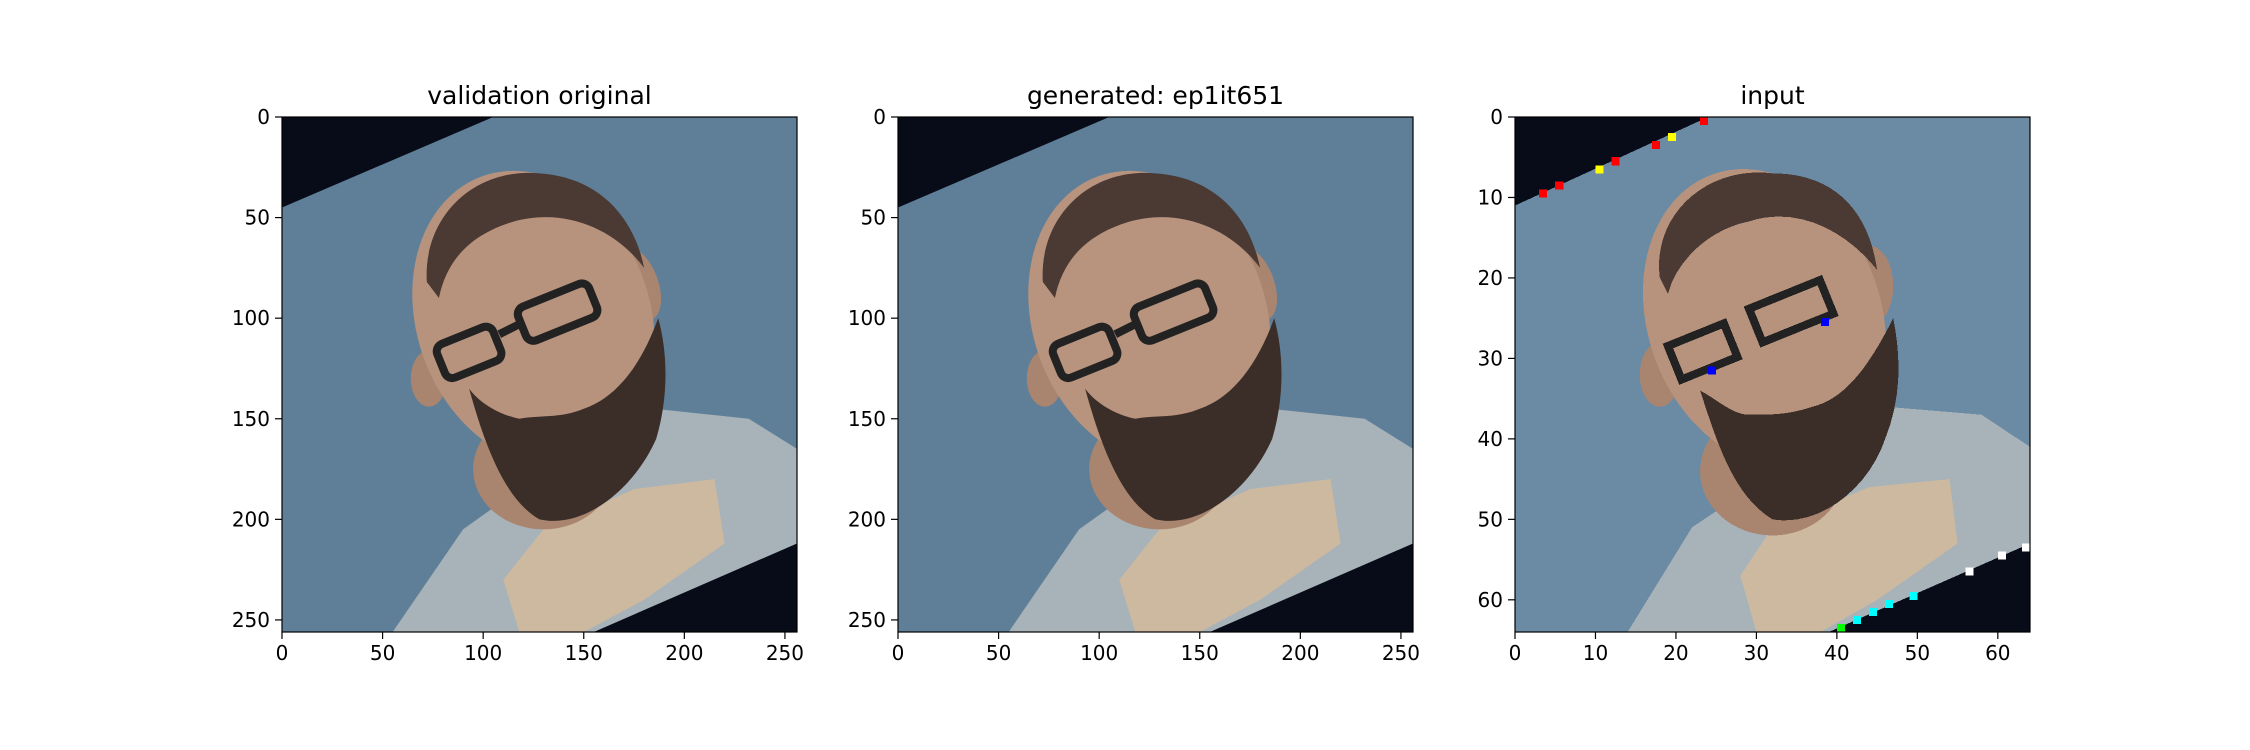  I want to click on x-axis: 0 10 20 30 40 50 60, so click(1760, 648).